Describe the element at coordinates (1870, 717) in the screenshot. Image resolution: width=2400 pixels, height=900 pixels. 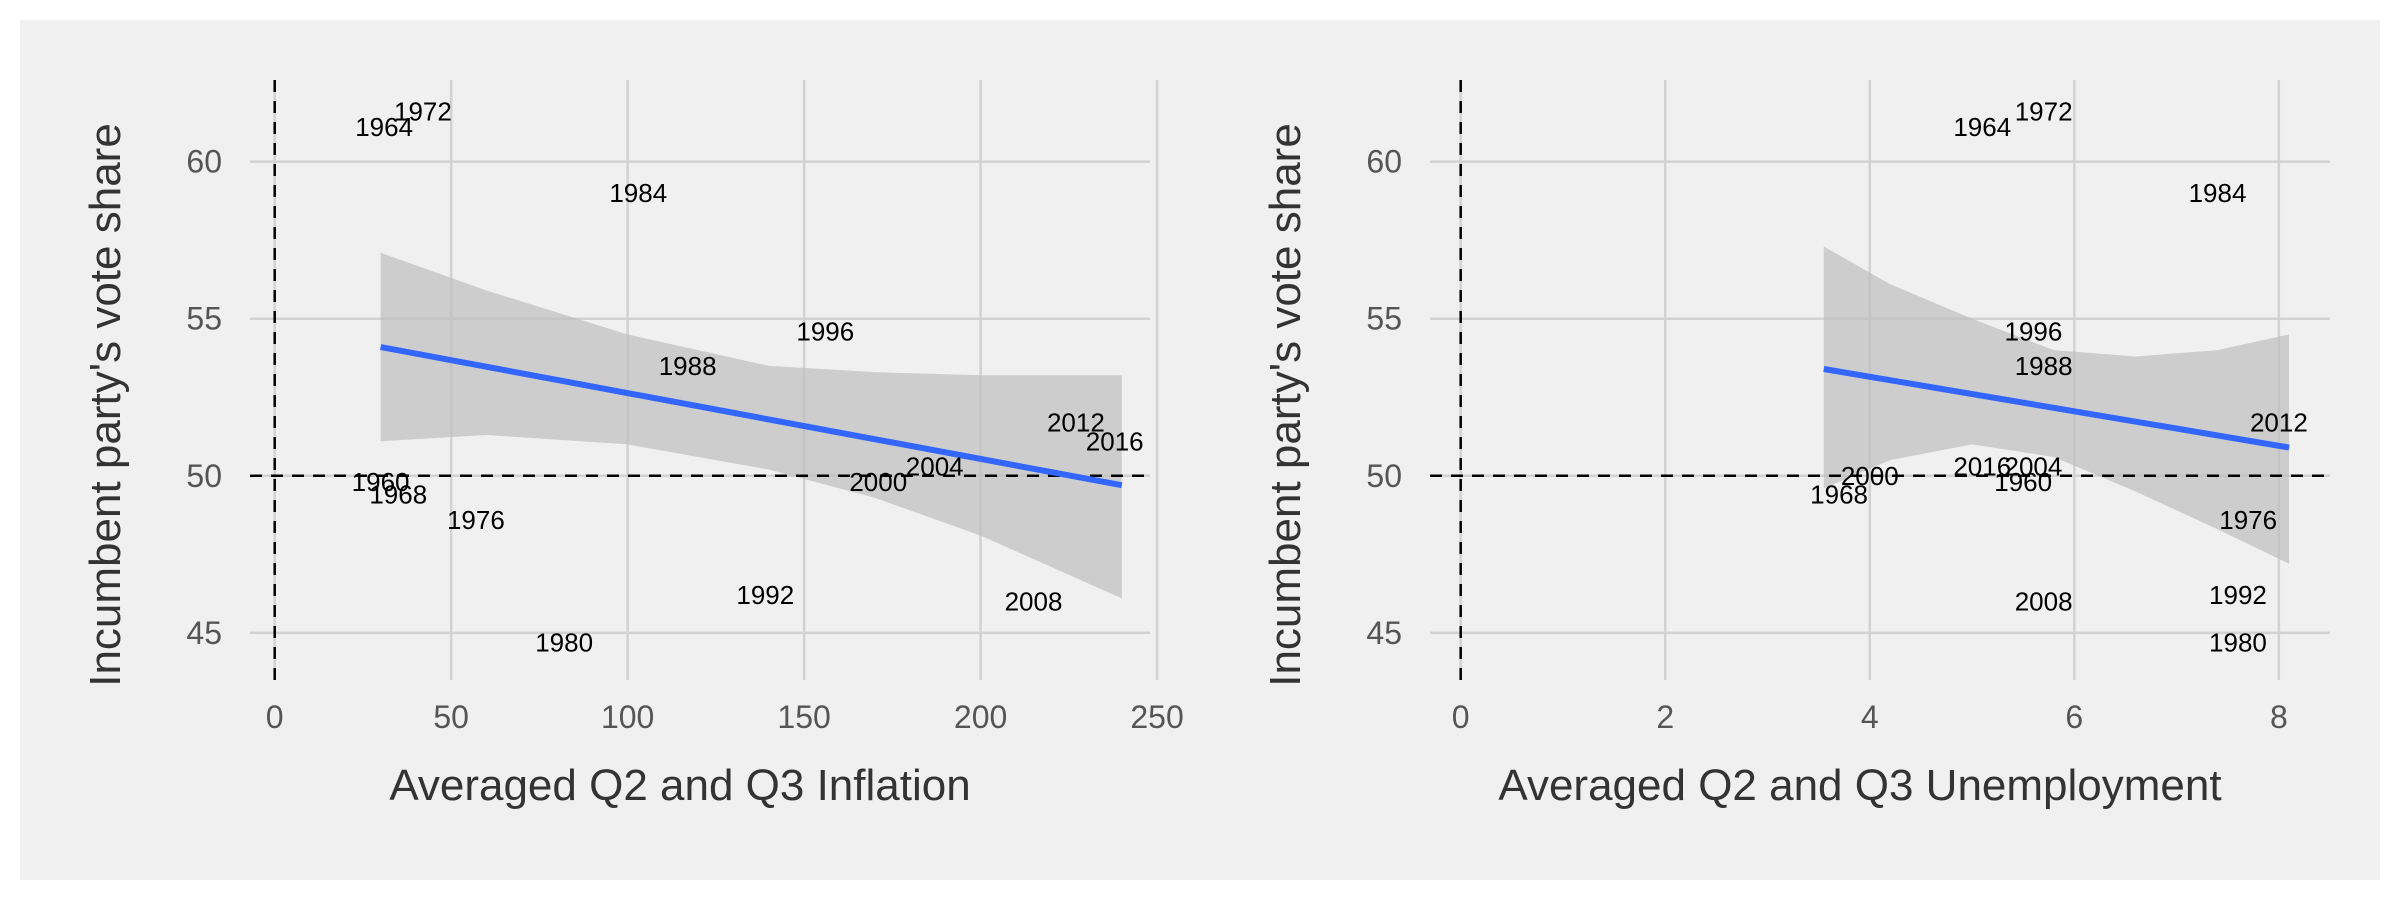
I see `unemployment-x-tick-label: 4` at that location.